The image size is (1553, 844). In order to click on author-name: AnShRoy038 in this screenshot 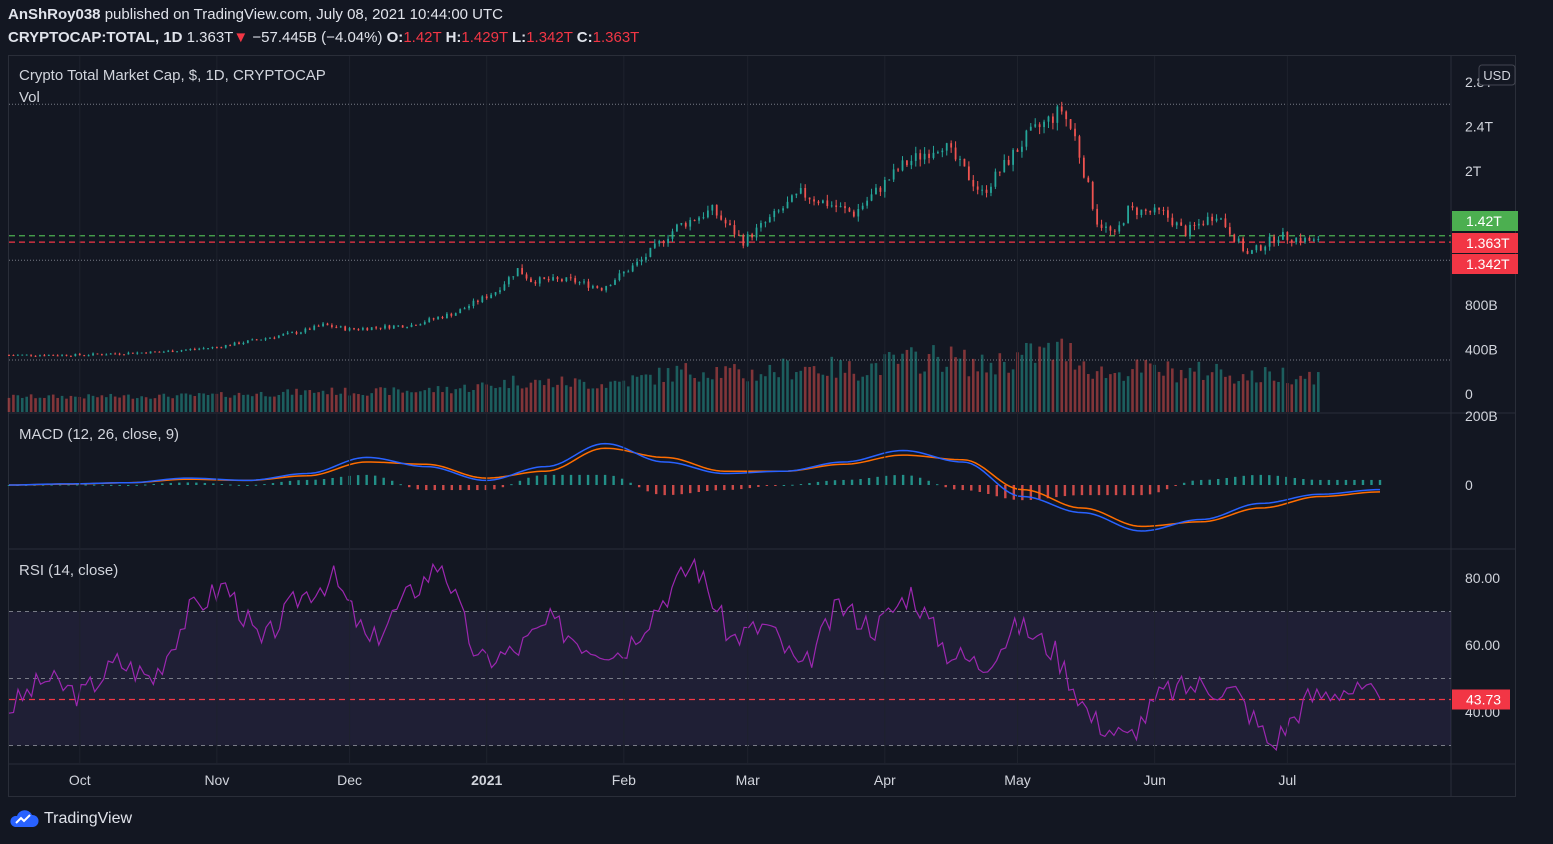, I will do `click(54, 14)`.